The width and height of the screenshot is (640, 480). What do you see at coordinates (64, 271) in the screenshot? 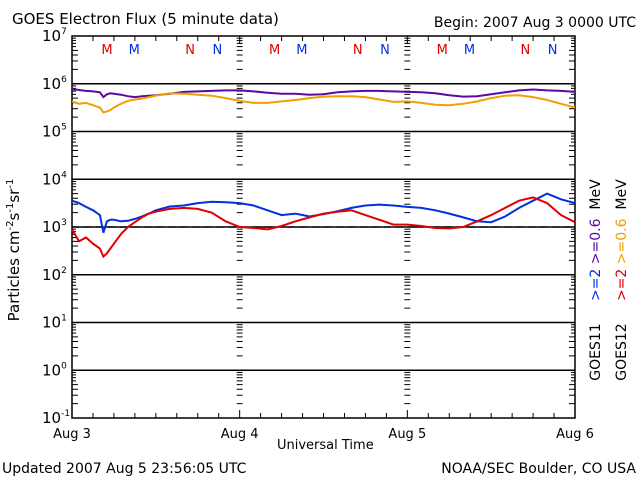
I see `y-tick-exponent: 2` at bounding box center [64, 271].